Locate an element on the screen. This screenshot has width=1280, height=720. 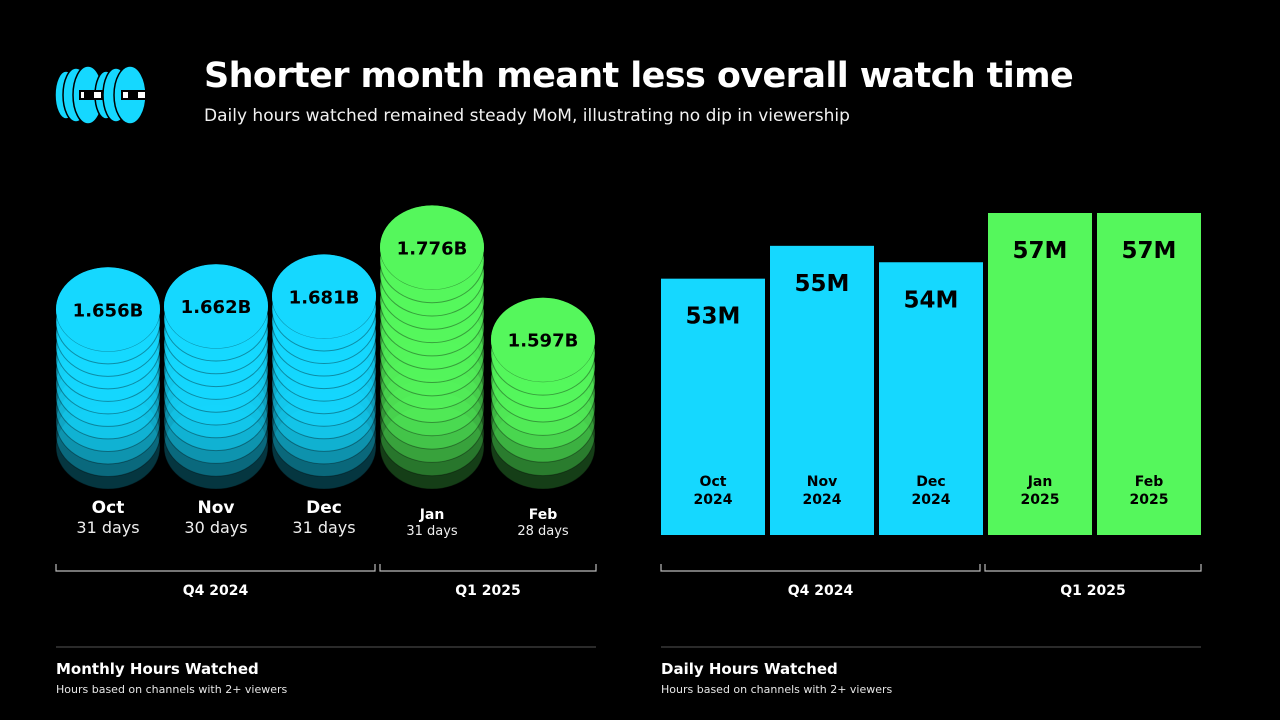
daily-chart-title: Daily Hours Watched is located at coordinates (749, 669).